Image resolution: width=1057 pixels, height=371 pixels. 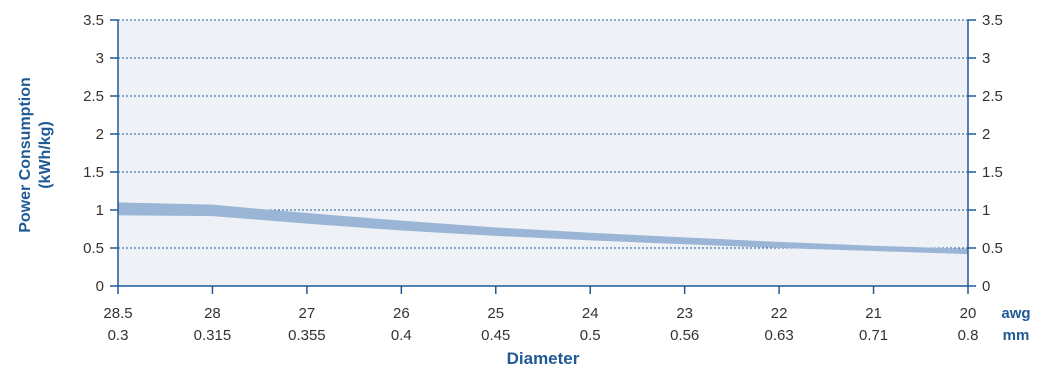 What do you see at coordinates (992, 20) in the screenshot?
I see `y-tick-label-right: 3.5` at bounding box center [992, 20].